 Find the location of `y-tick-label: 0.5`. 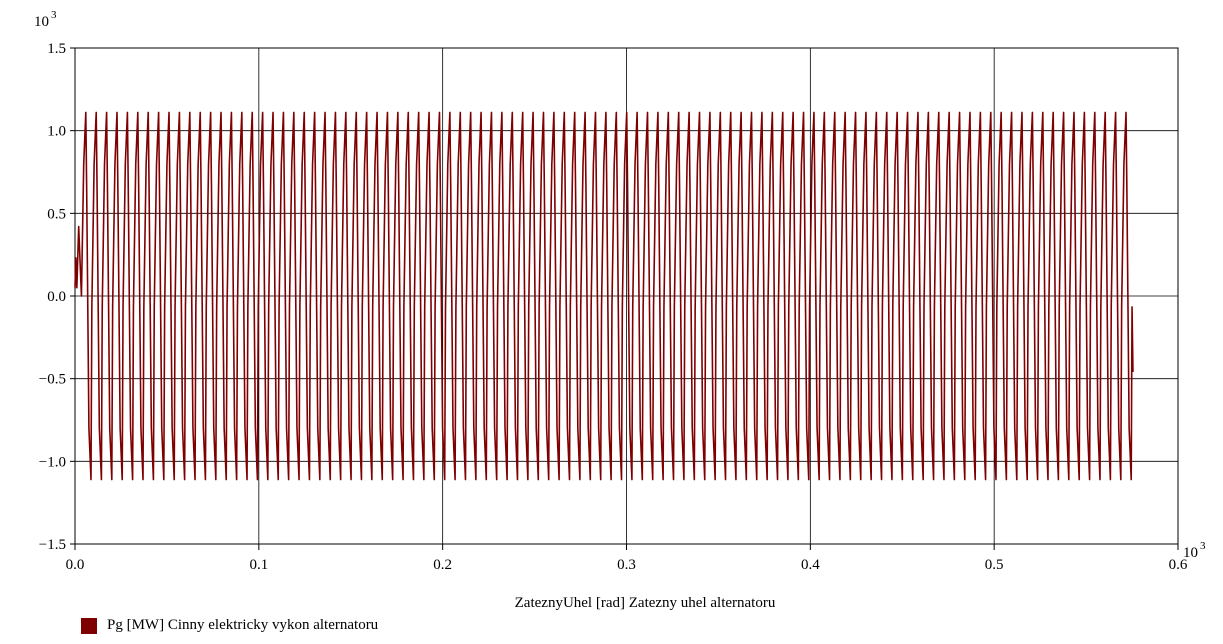

y-tick-label: 0.5 is located at coordinates (56, 214).